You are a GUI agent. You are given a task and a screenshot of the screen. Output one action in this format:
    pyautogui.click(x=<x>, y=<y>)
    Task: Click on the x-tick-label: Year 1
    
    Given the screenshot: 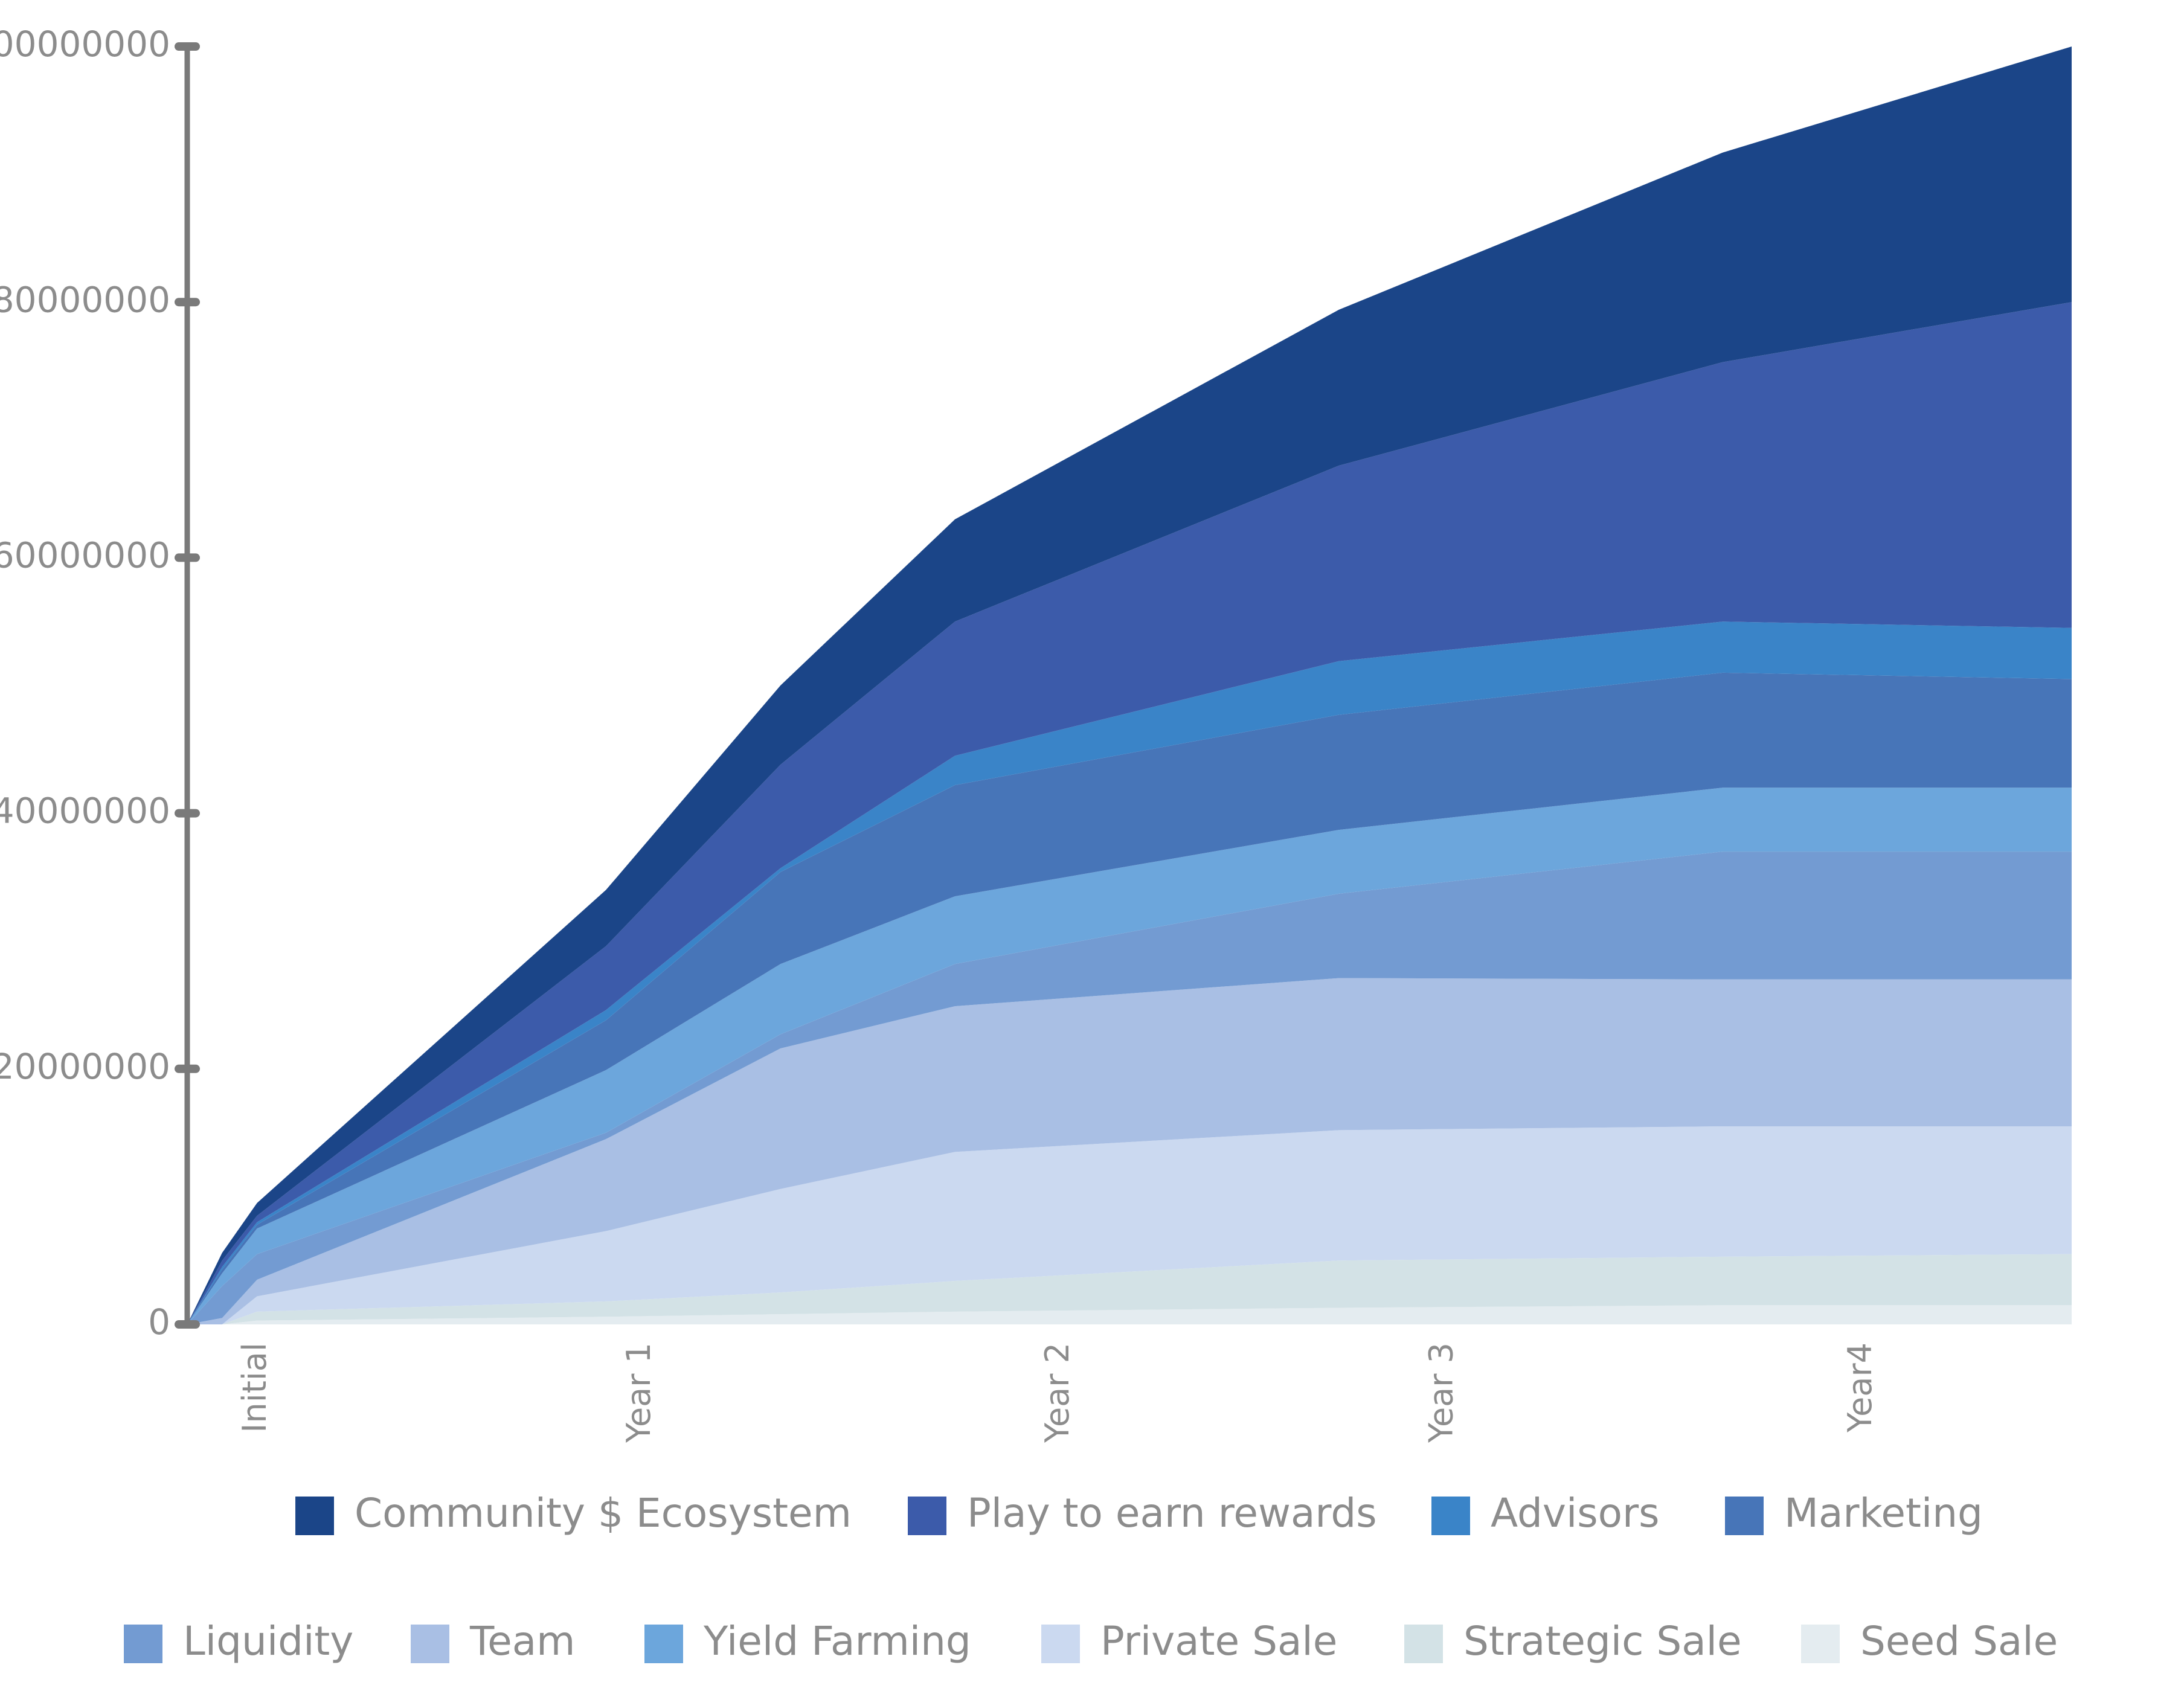 What is the action you would take?
    pyautogui.click(x=639, y=1393)
    